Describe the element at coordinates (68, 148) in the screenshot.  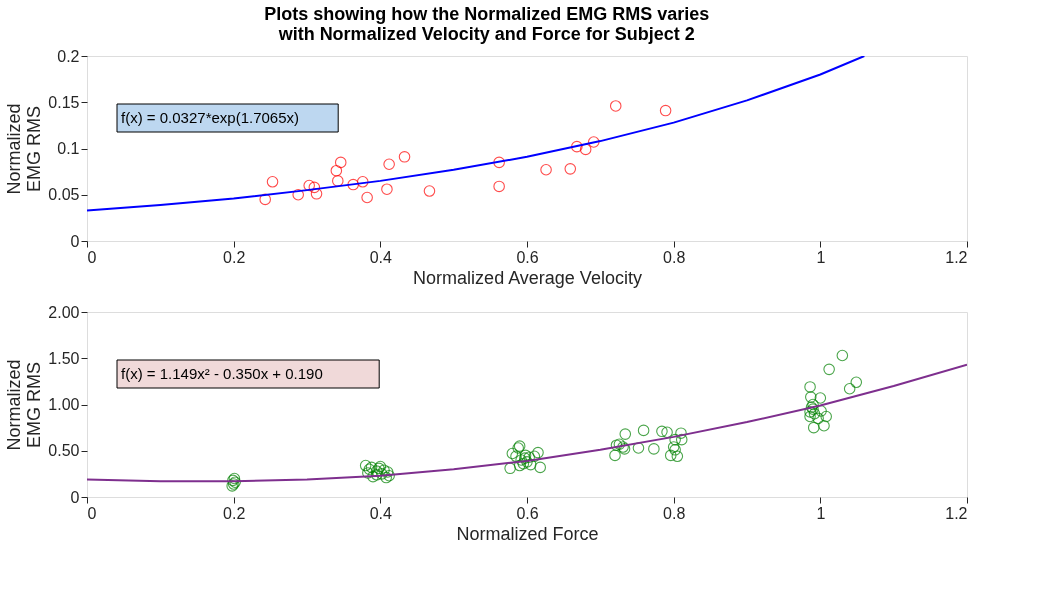
I see `y-tick-label: 0.1` at that location.